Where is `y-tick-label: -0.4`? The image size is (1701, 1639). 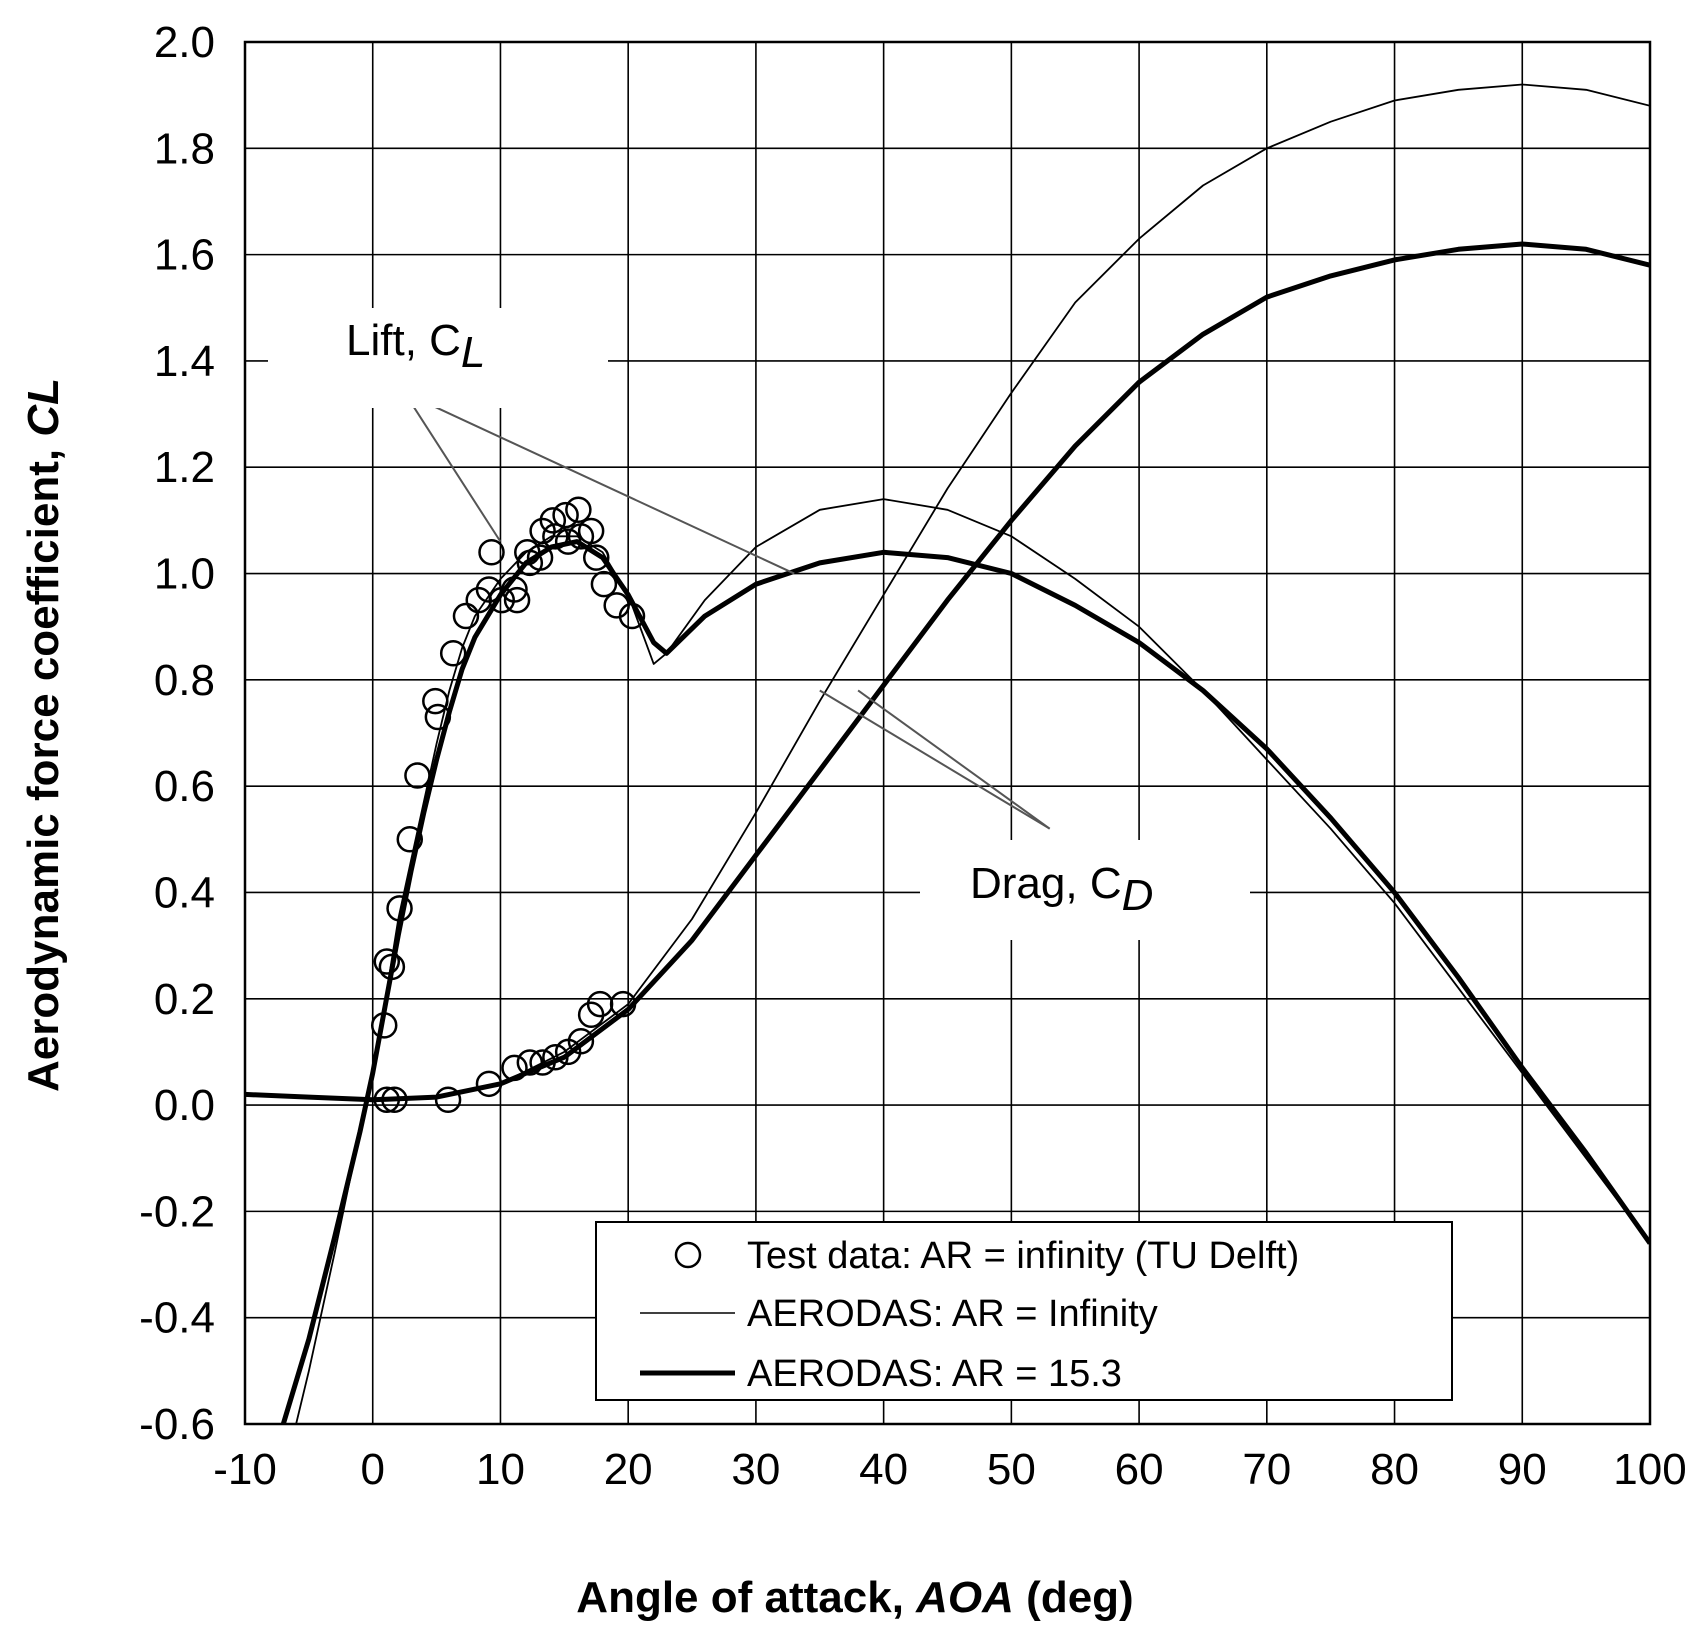
y-tick-label: -0.4 is located at coordinates (177, 1318).